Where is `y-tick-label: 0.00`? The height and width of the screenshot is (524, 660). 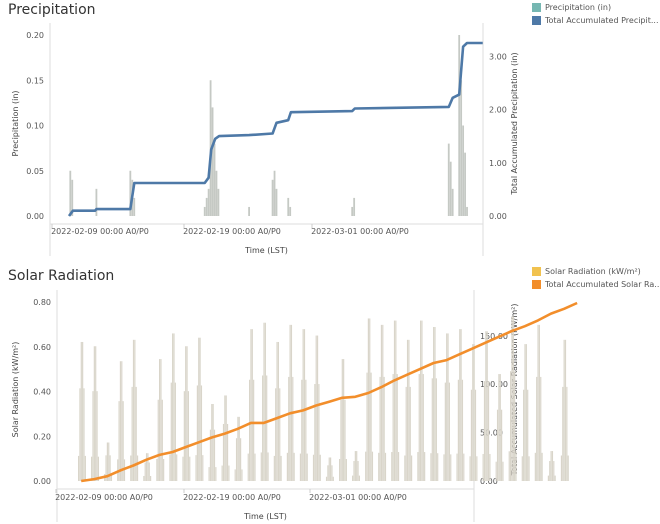
y-tick-label: 0.00 is located at coordinates (42, 481).